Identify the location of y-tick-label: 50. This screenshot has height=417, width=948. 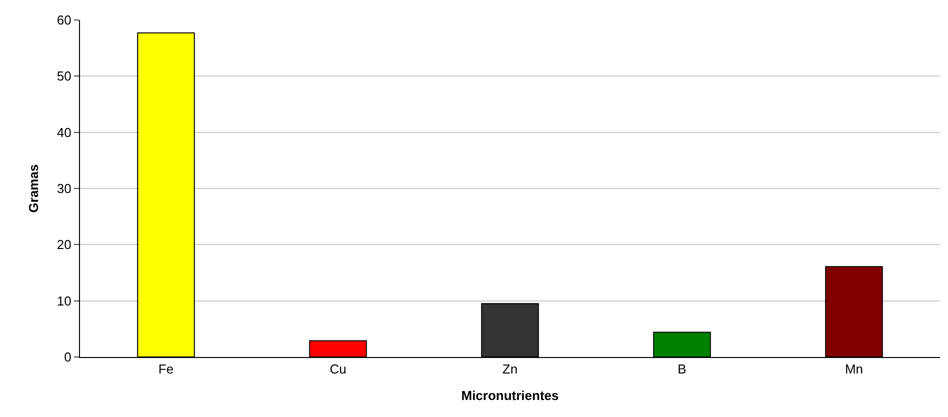
(64, 76).